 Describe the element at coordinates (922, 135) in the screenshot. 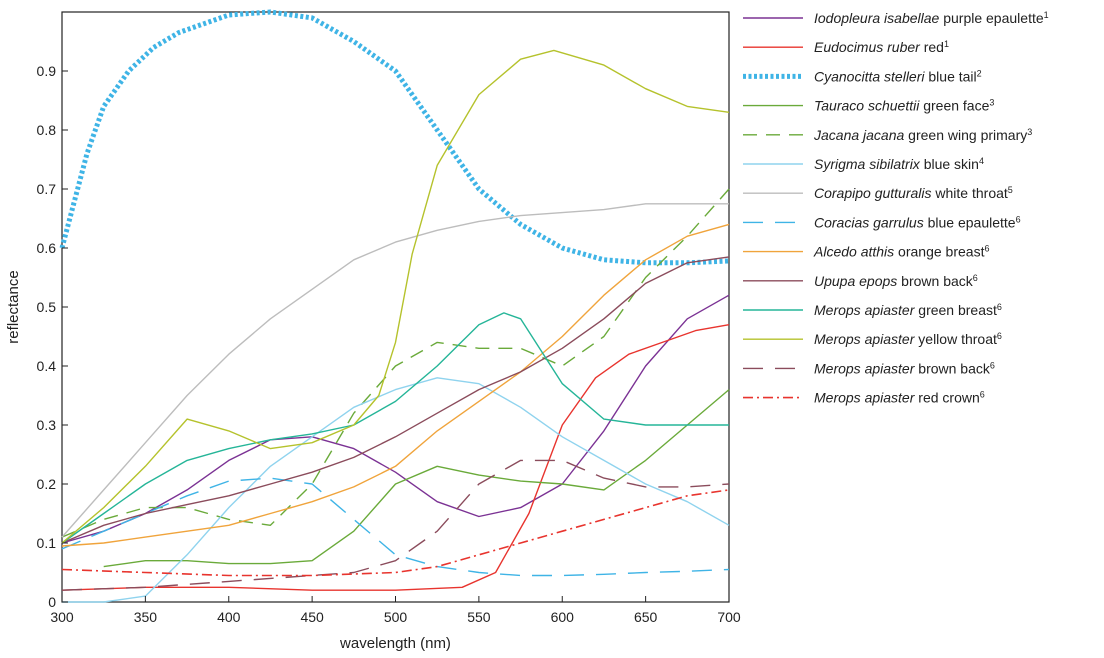

I see `legend-label-5: Jacana jacana green wing primary3` at that location.